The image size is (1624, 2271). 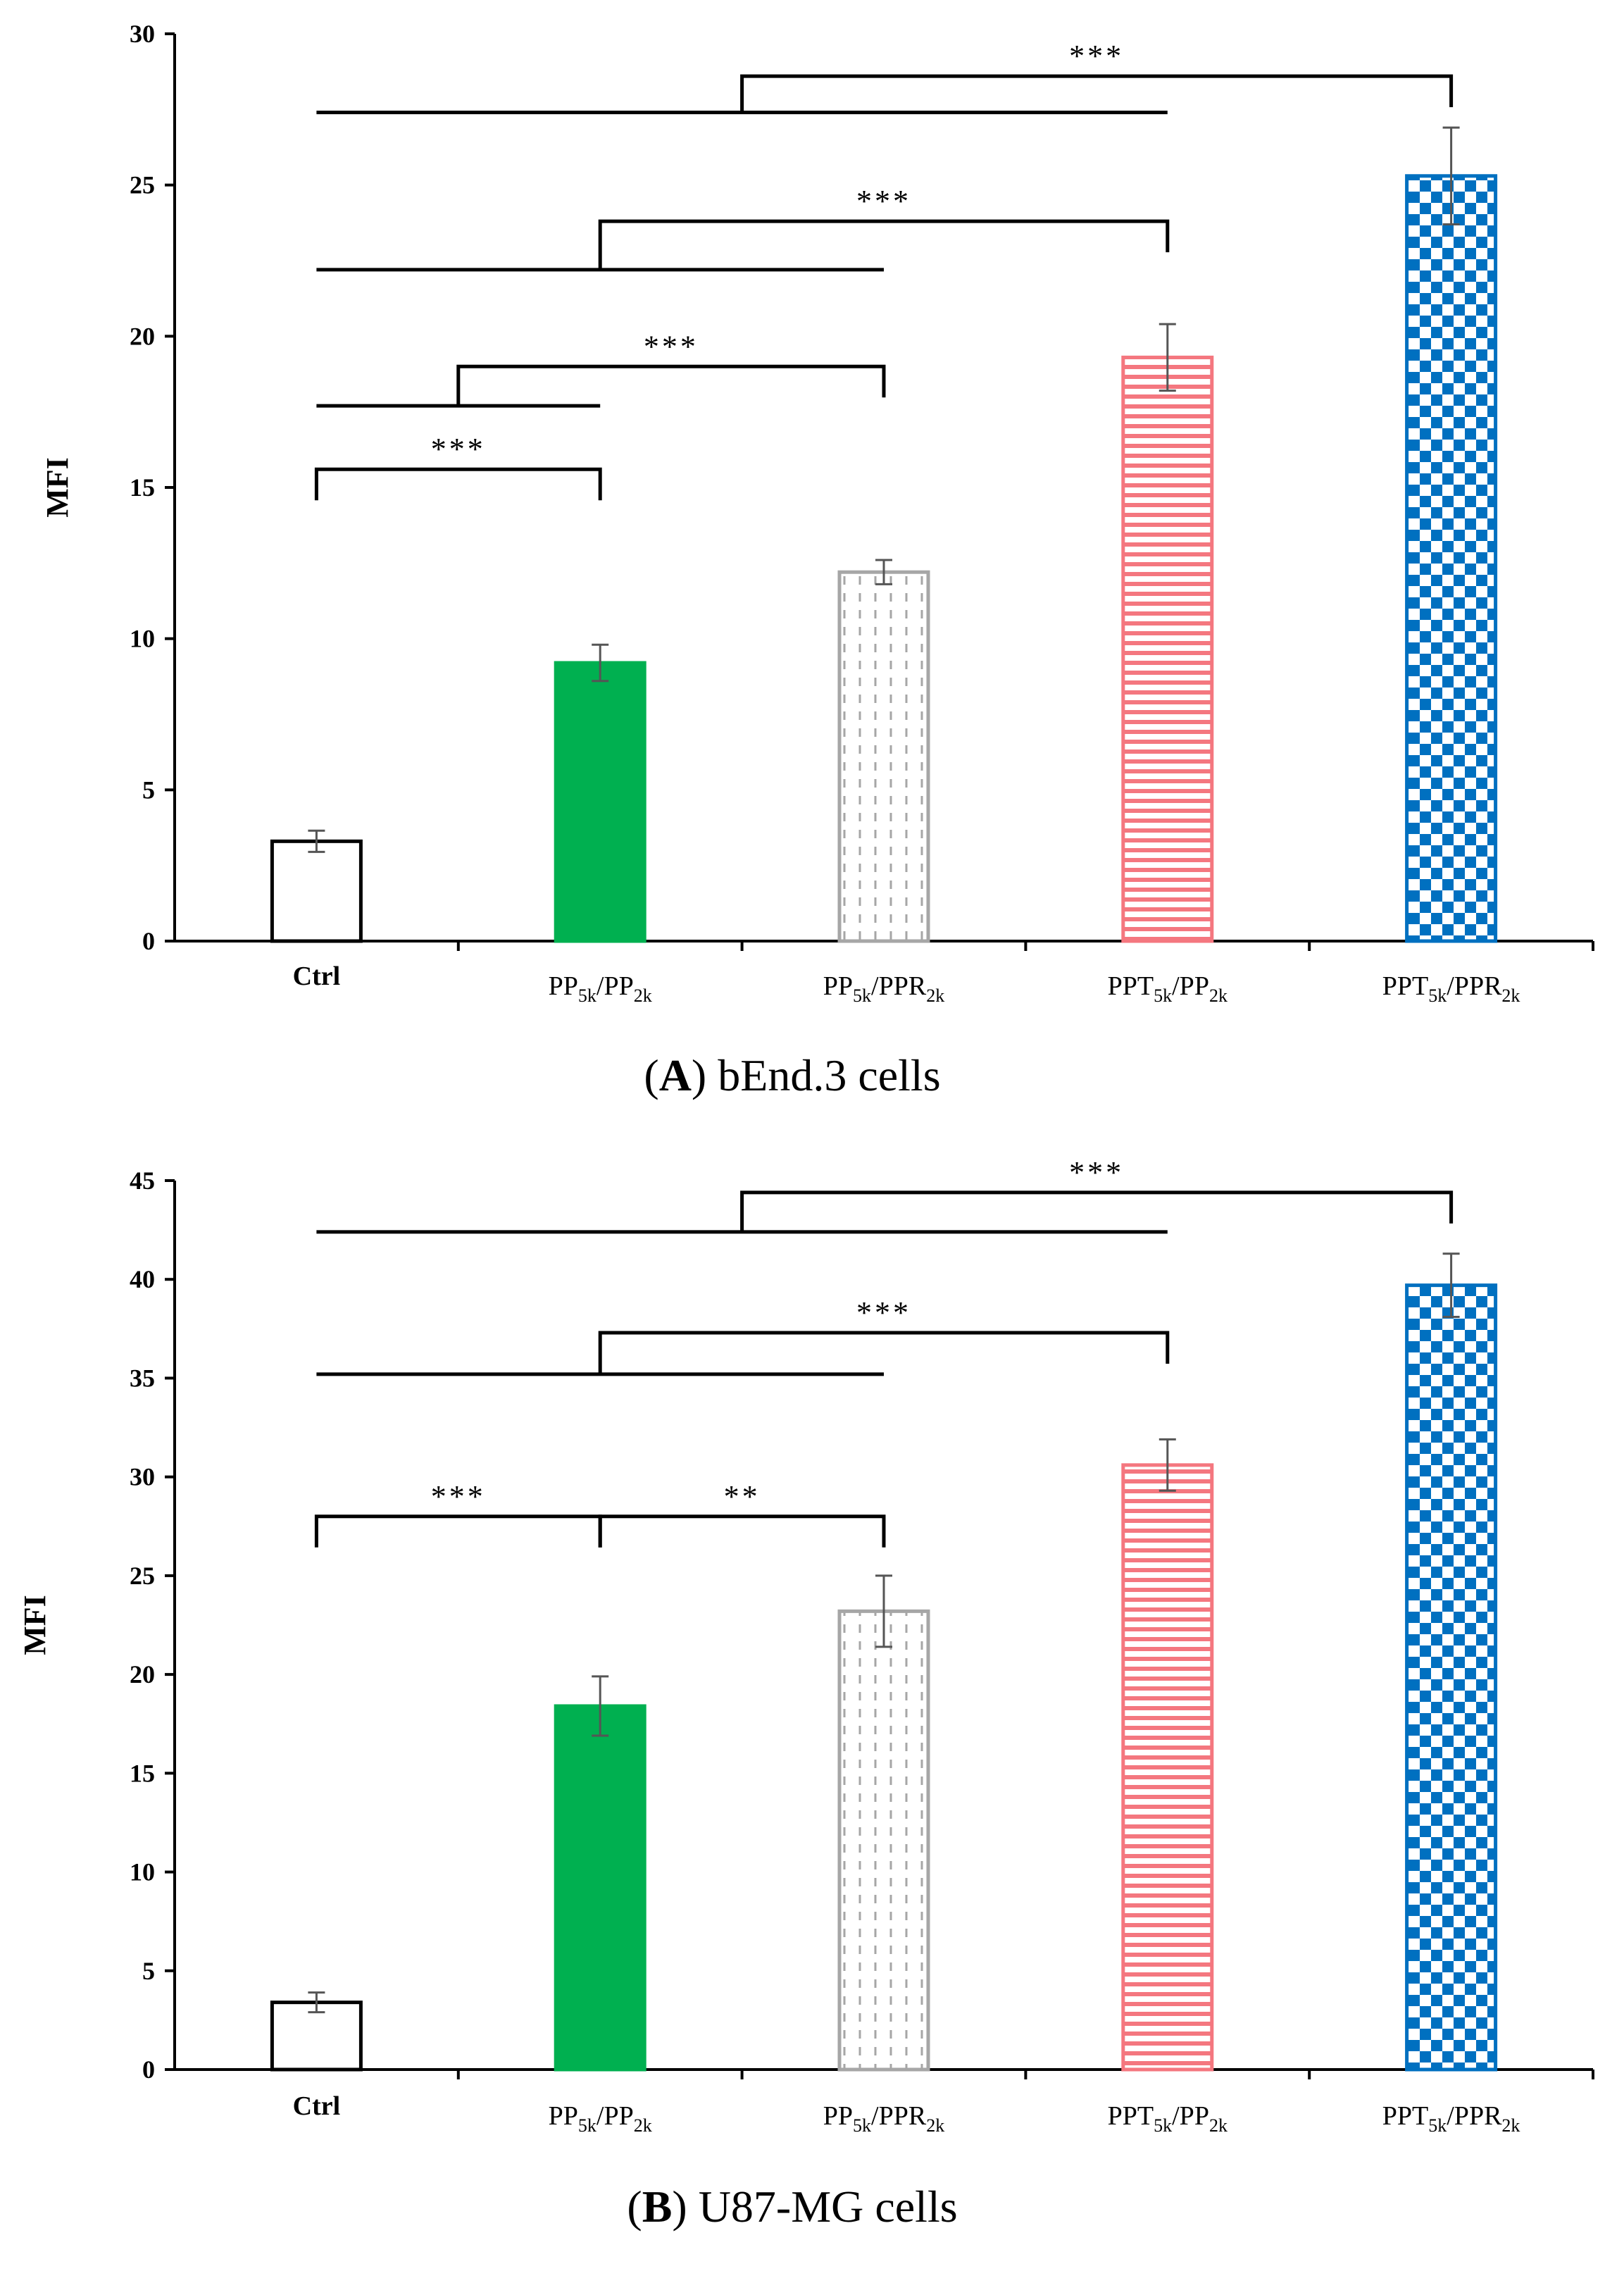 What do you see at coordinates (792, 2207) in the screenshot?
I see `panel-caption: (B) U87-MG cells` at bounding box center [792, 2207].